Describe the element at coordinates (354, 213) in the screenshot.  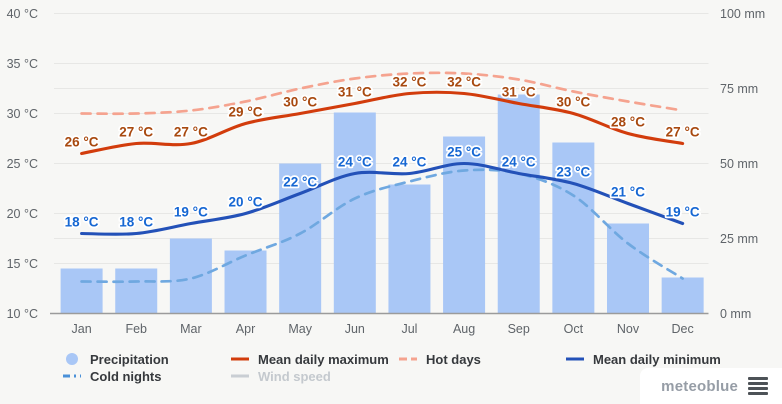
I see `precipitation-bar-Jun` at that location.